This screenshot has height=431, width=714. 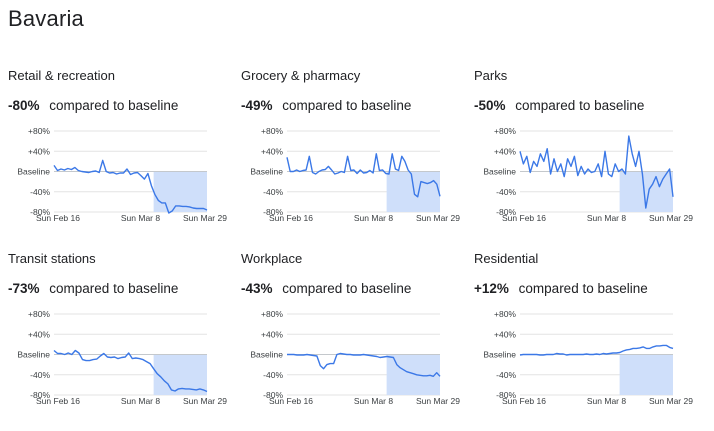 What do you see at coordinates (46, 18) in the screenshot?
I see `page-title: Bavaria` at bounding box center [46, 18].